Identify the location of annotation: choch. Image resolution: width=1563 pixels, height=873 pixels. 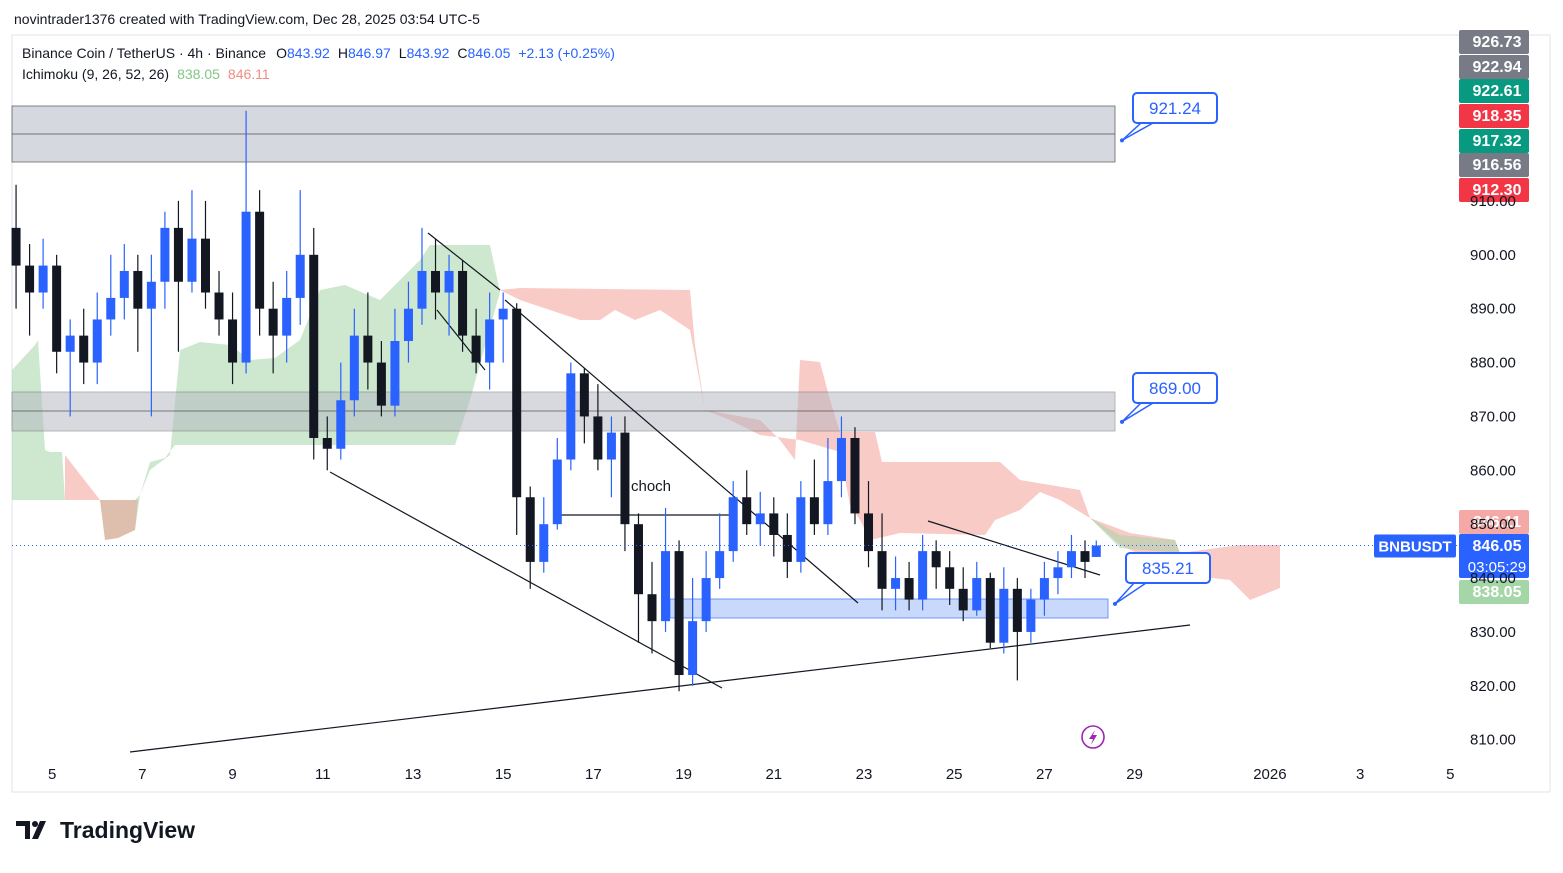
(651, 486).